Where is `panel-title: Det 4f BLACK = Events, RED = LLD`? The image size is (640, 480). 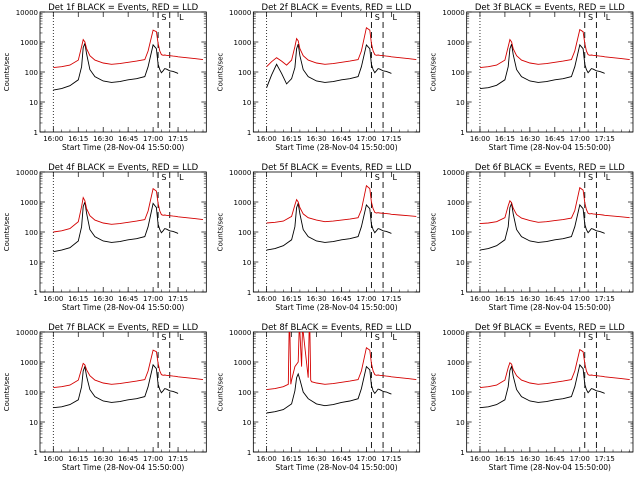 panel-title: Det 4f BLACK = Events, RED = LLD is located at coordinates (123, 168).